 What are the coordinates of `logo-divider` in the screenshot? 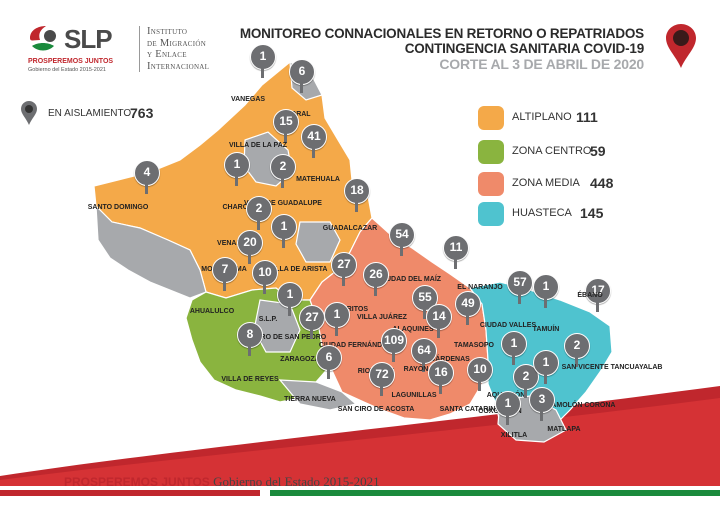 It's located at (139, 49).